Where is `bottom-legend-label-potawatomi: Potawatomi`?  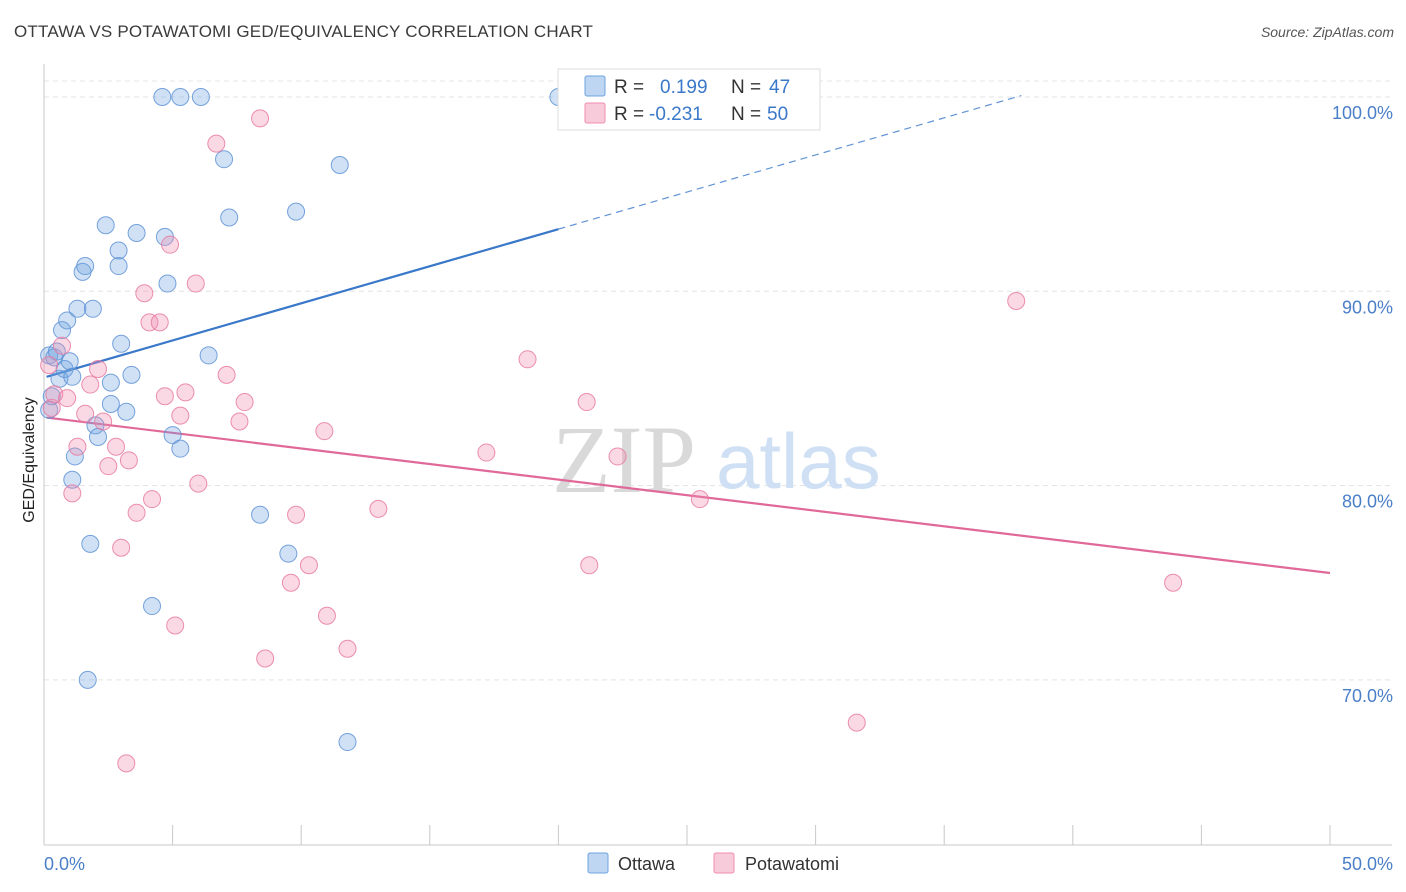
bottom-legend-label-potawatomi: Potawatomi is located at coordinates (792, 864).